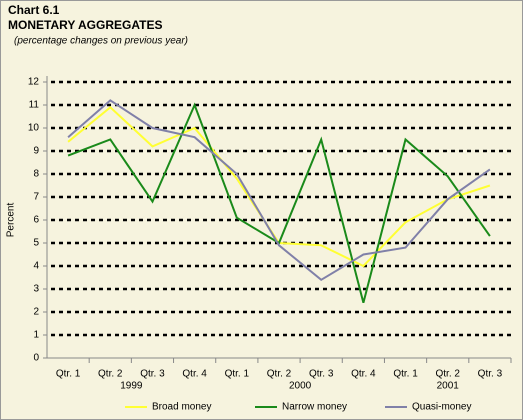 The height and width of the screenshot is (420, 523). I want to click on legend-label: Broad money, so click(181, 407).